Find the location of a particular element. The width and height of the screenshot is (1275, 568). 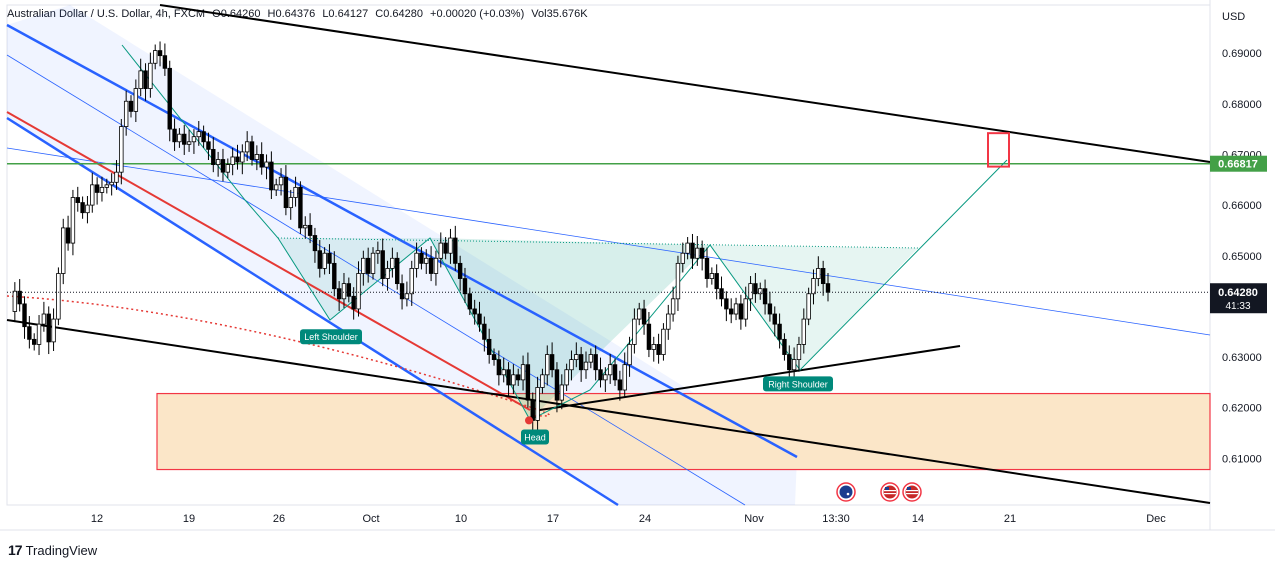

rising-support-line is located at coordinates (750, 378).